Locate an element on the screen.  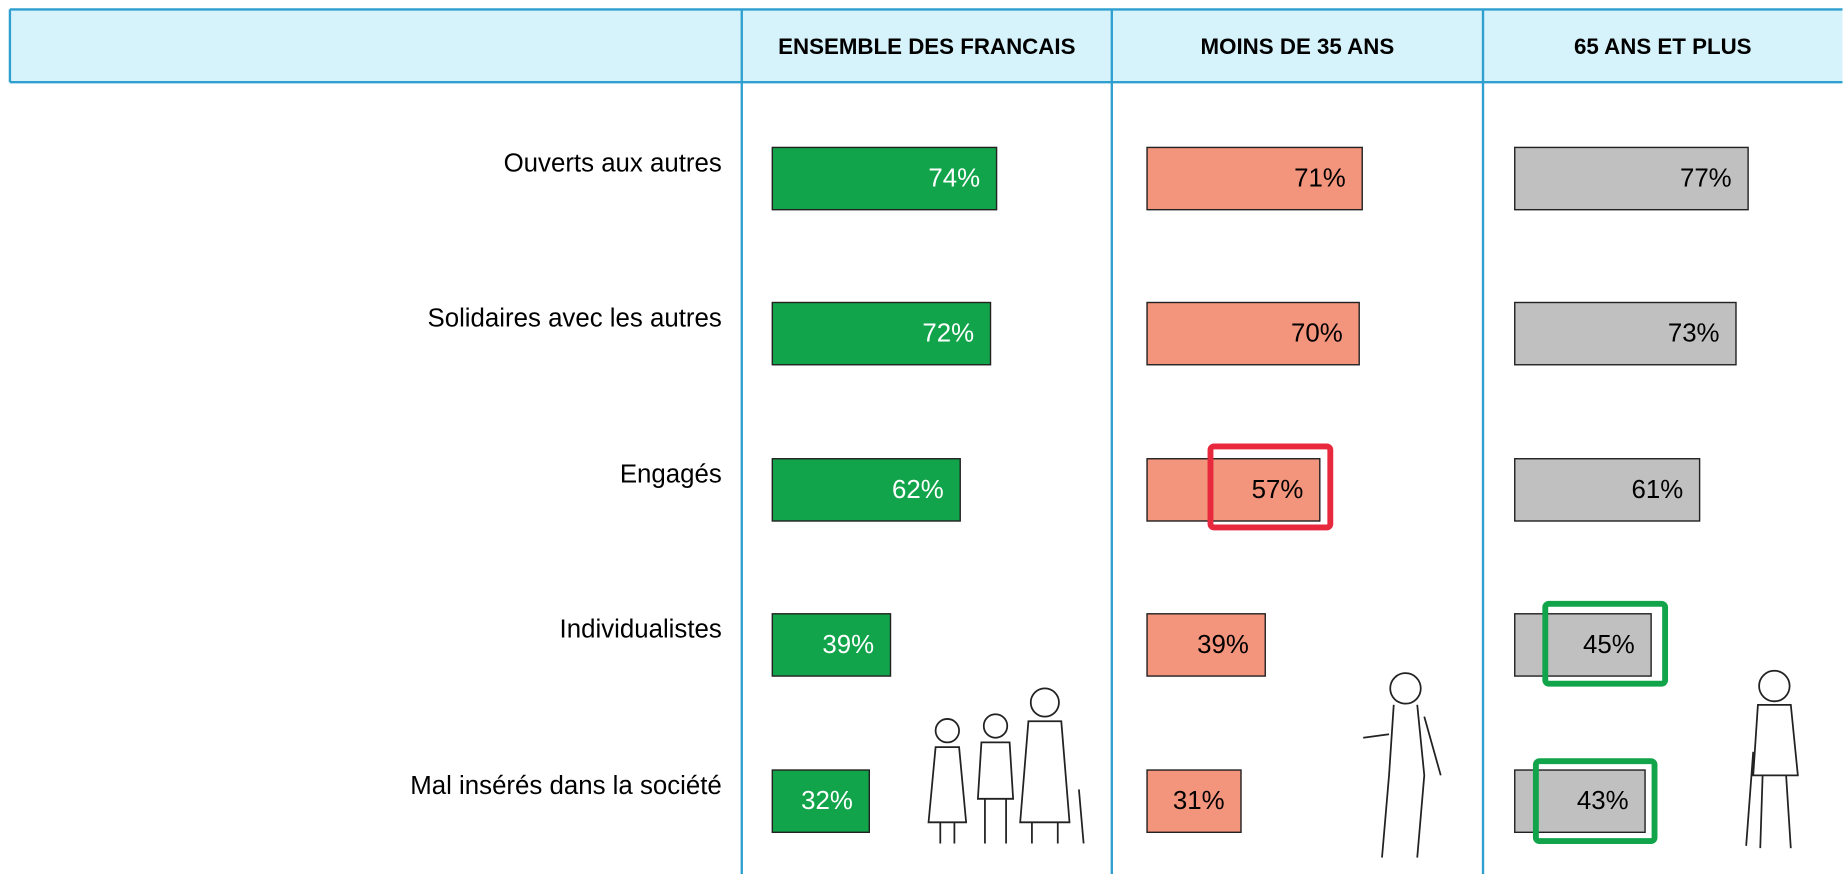
value-label: 62% is located at coordinates (918, 490).